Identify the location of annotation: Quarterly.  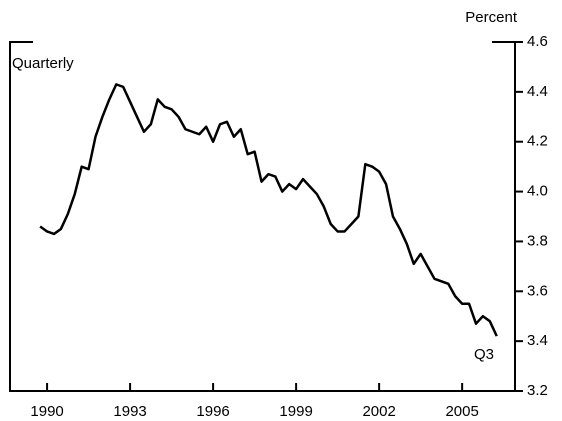
(43, 63).